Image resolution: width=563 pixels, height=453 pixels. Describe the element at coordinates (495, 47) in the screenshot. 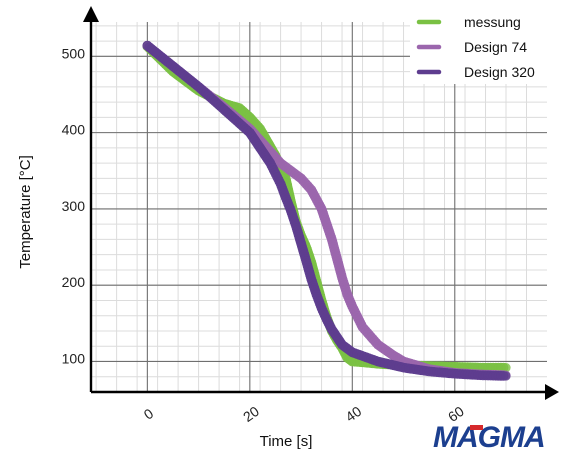

I see `legend-label: Design 74` at that location.